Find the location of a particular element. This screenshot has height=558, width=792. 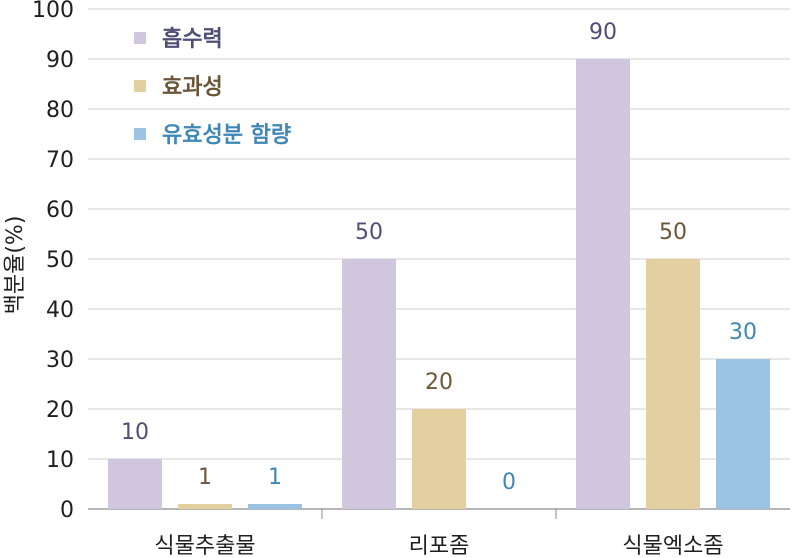

y-tick-label: 80 is located at coordinates (60, 110).